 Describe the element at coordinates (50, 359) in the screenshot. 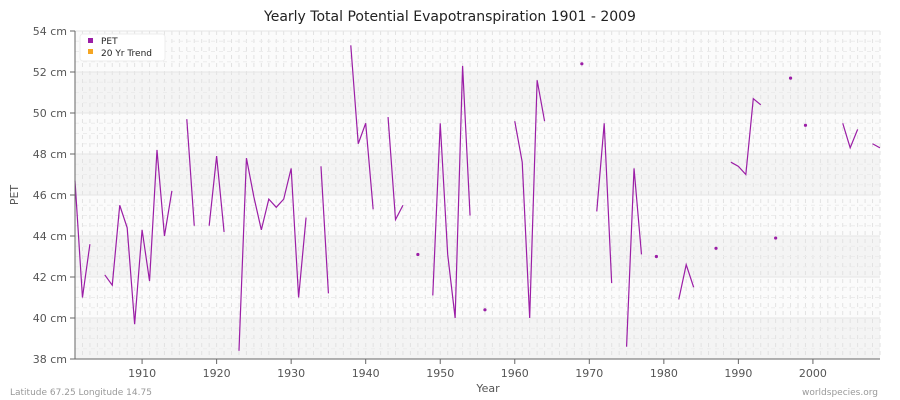

I see `y-tick-label: 38 cm` at that location.